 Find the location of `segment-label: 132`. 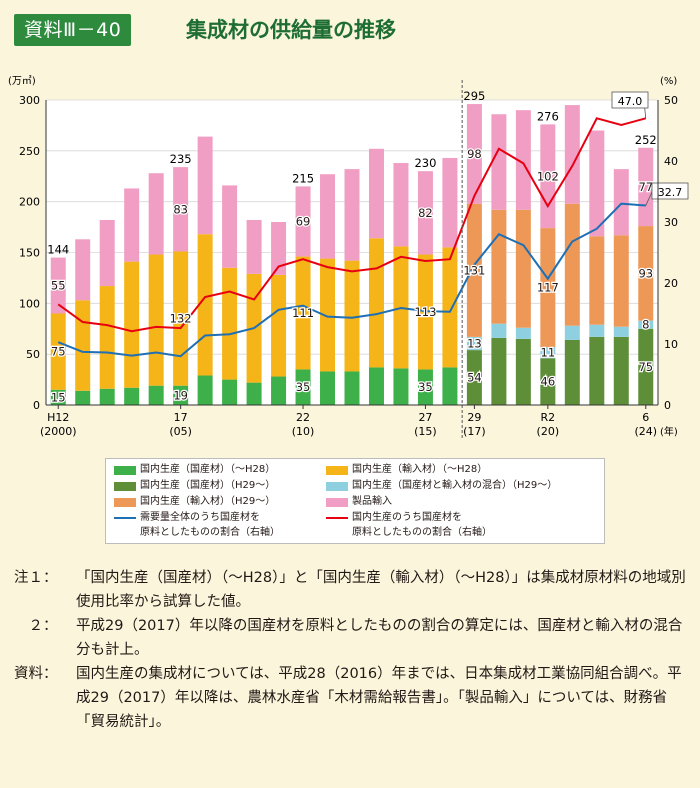

segment-label: 132 is located at coordinates (181, 319).